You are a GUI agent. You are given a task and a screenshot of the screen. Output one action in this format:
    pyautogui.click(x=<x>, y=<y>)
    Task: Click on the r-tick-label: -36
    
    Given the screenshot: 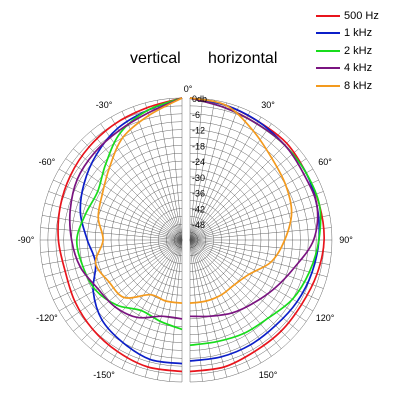 What is the action you would take?
    pyautogui.click(x=198, y=194)
    